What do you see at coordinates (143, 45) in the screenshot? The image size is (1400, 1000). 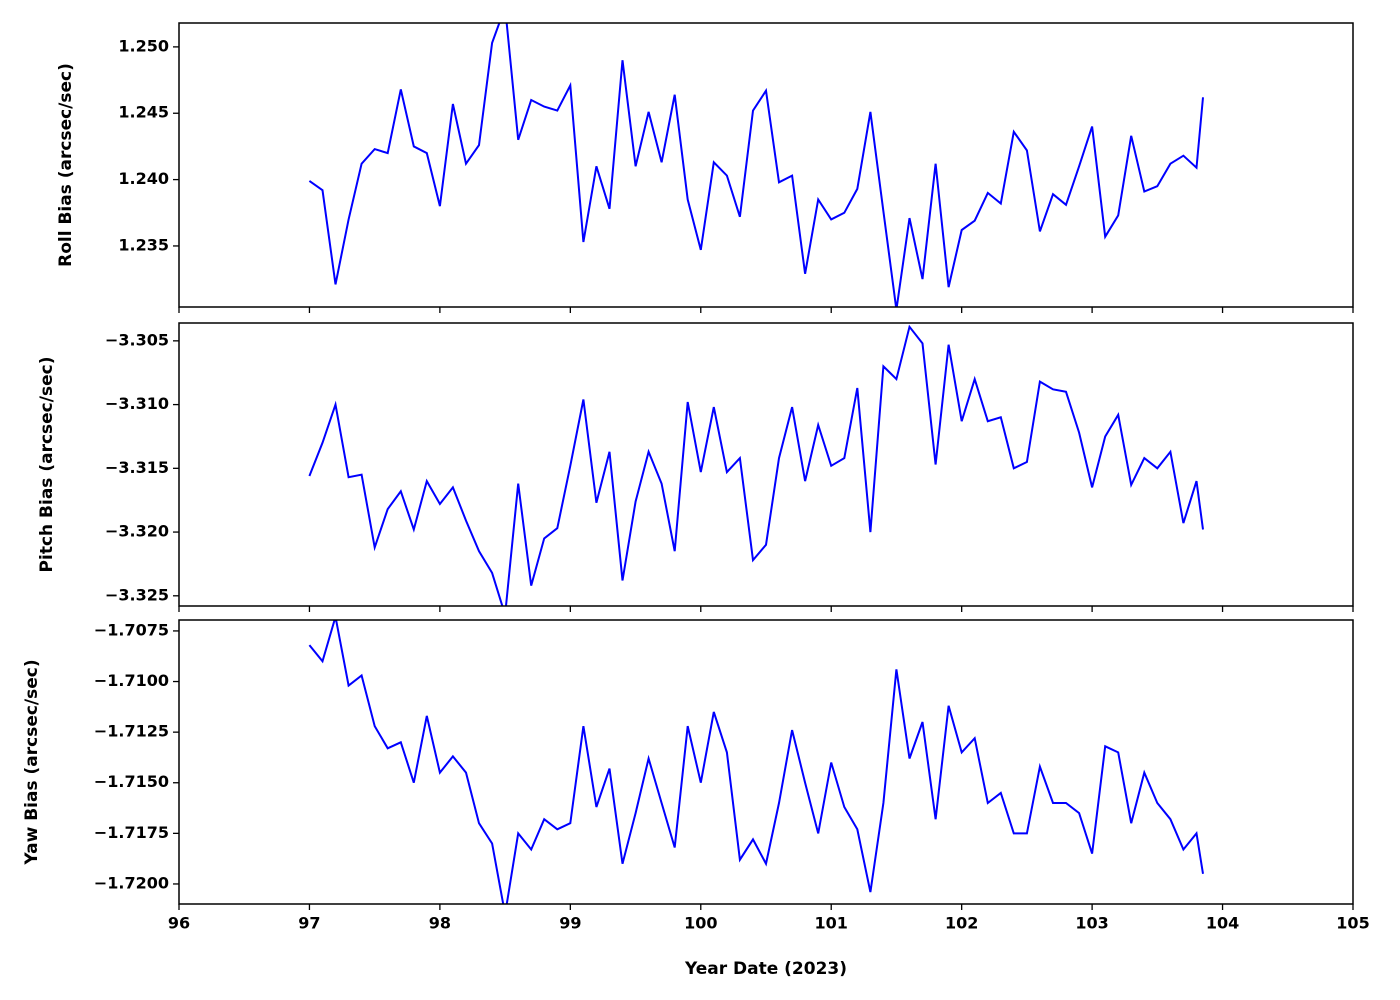 I see `y-tick-label: 1.250` at bounding box center [143, 45].